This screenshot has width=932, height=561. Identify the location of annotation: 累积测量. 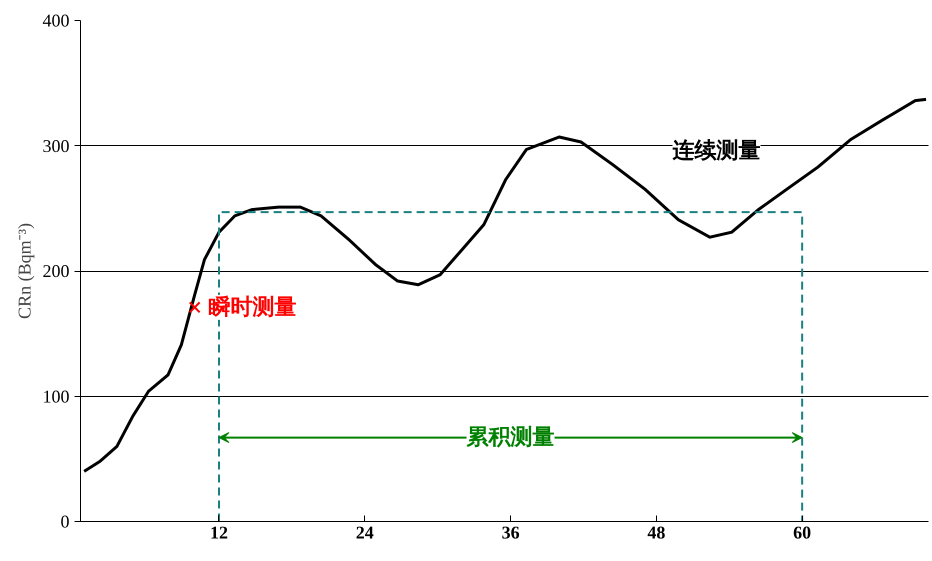
(510, 437).